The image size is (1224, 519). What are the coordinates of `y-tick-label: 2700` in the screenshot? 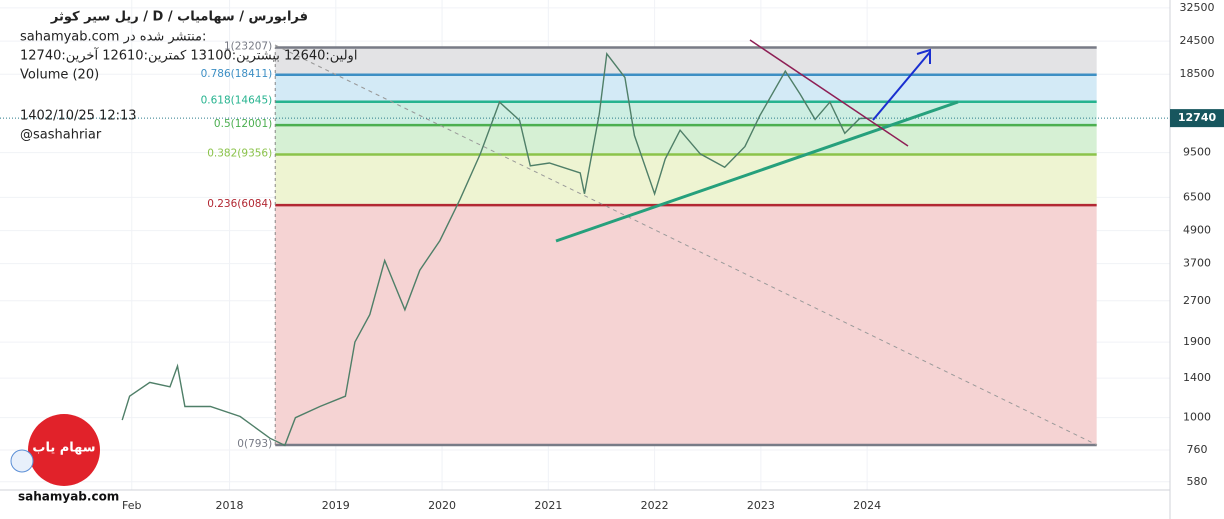 It's located at (1197, 300).